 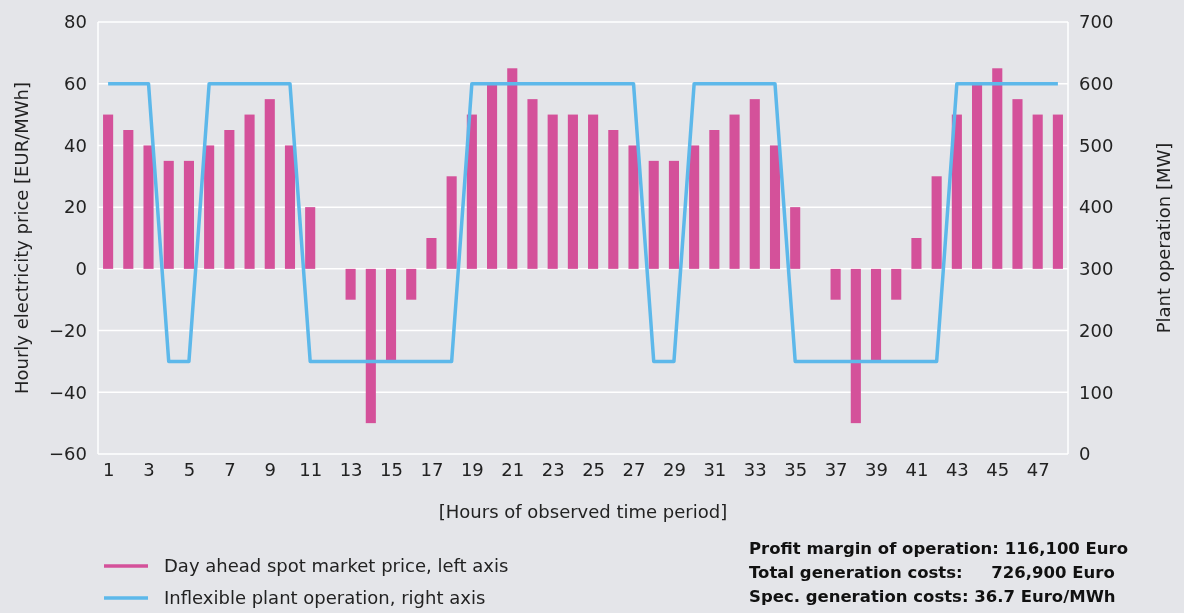 What do you see at coordinates (68, 392) in the screenshot?
I see `y-tick-label: −40` at bounding box center [68, 392].